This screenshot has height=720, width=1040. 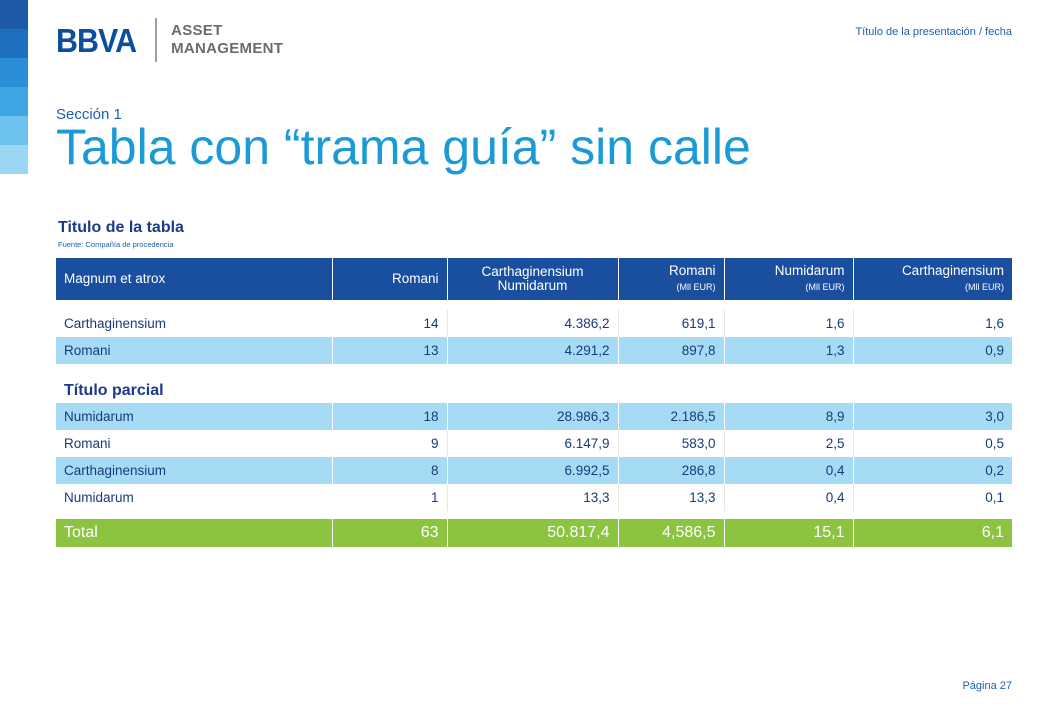 I want to click on cell: 2.186,5, so click(x=670, y=416).